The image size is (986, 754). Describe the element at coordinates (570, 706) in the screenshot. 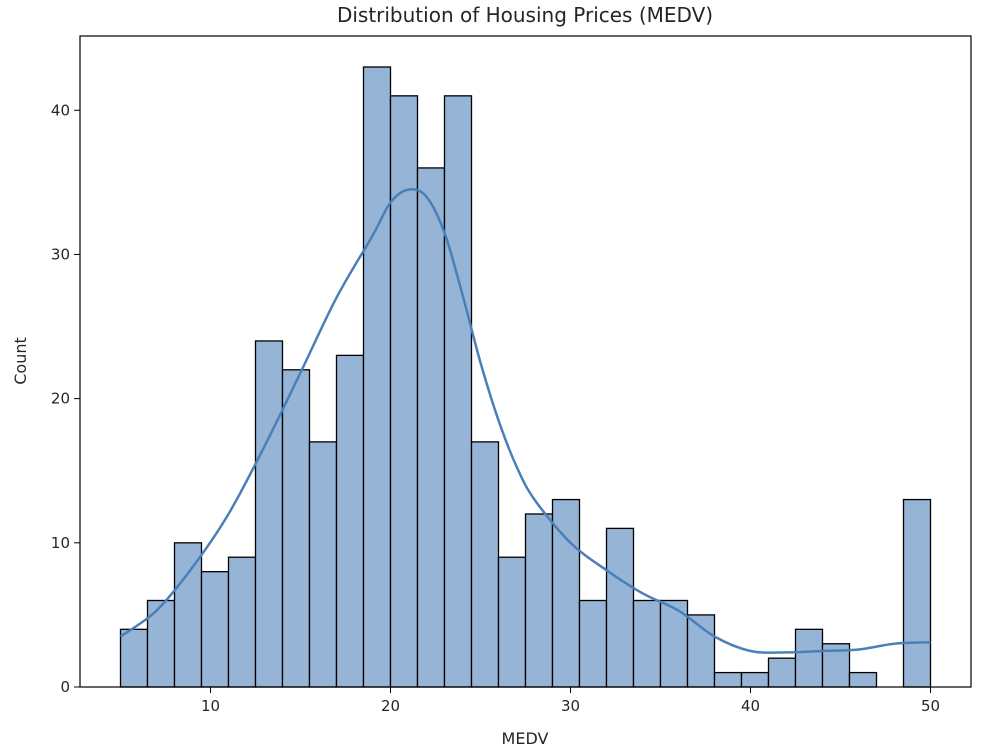

I see `x-tick-label: 30` at that location.